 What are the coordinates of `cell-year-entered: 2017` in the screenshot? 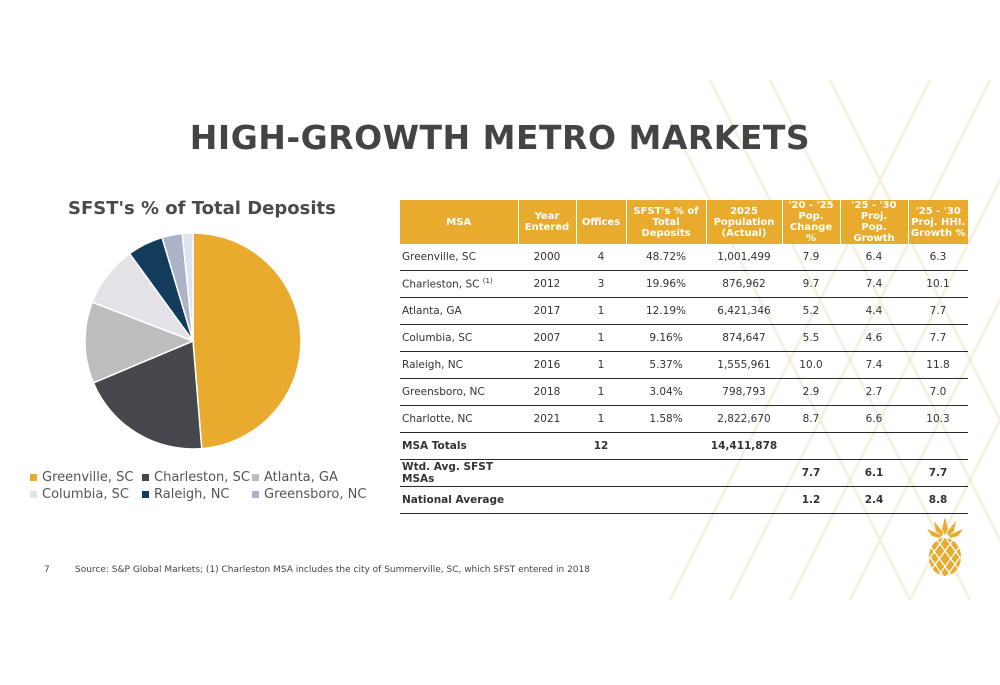 It's located at (547, 311).